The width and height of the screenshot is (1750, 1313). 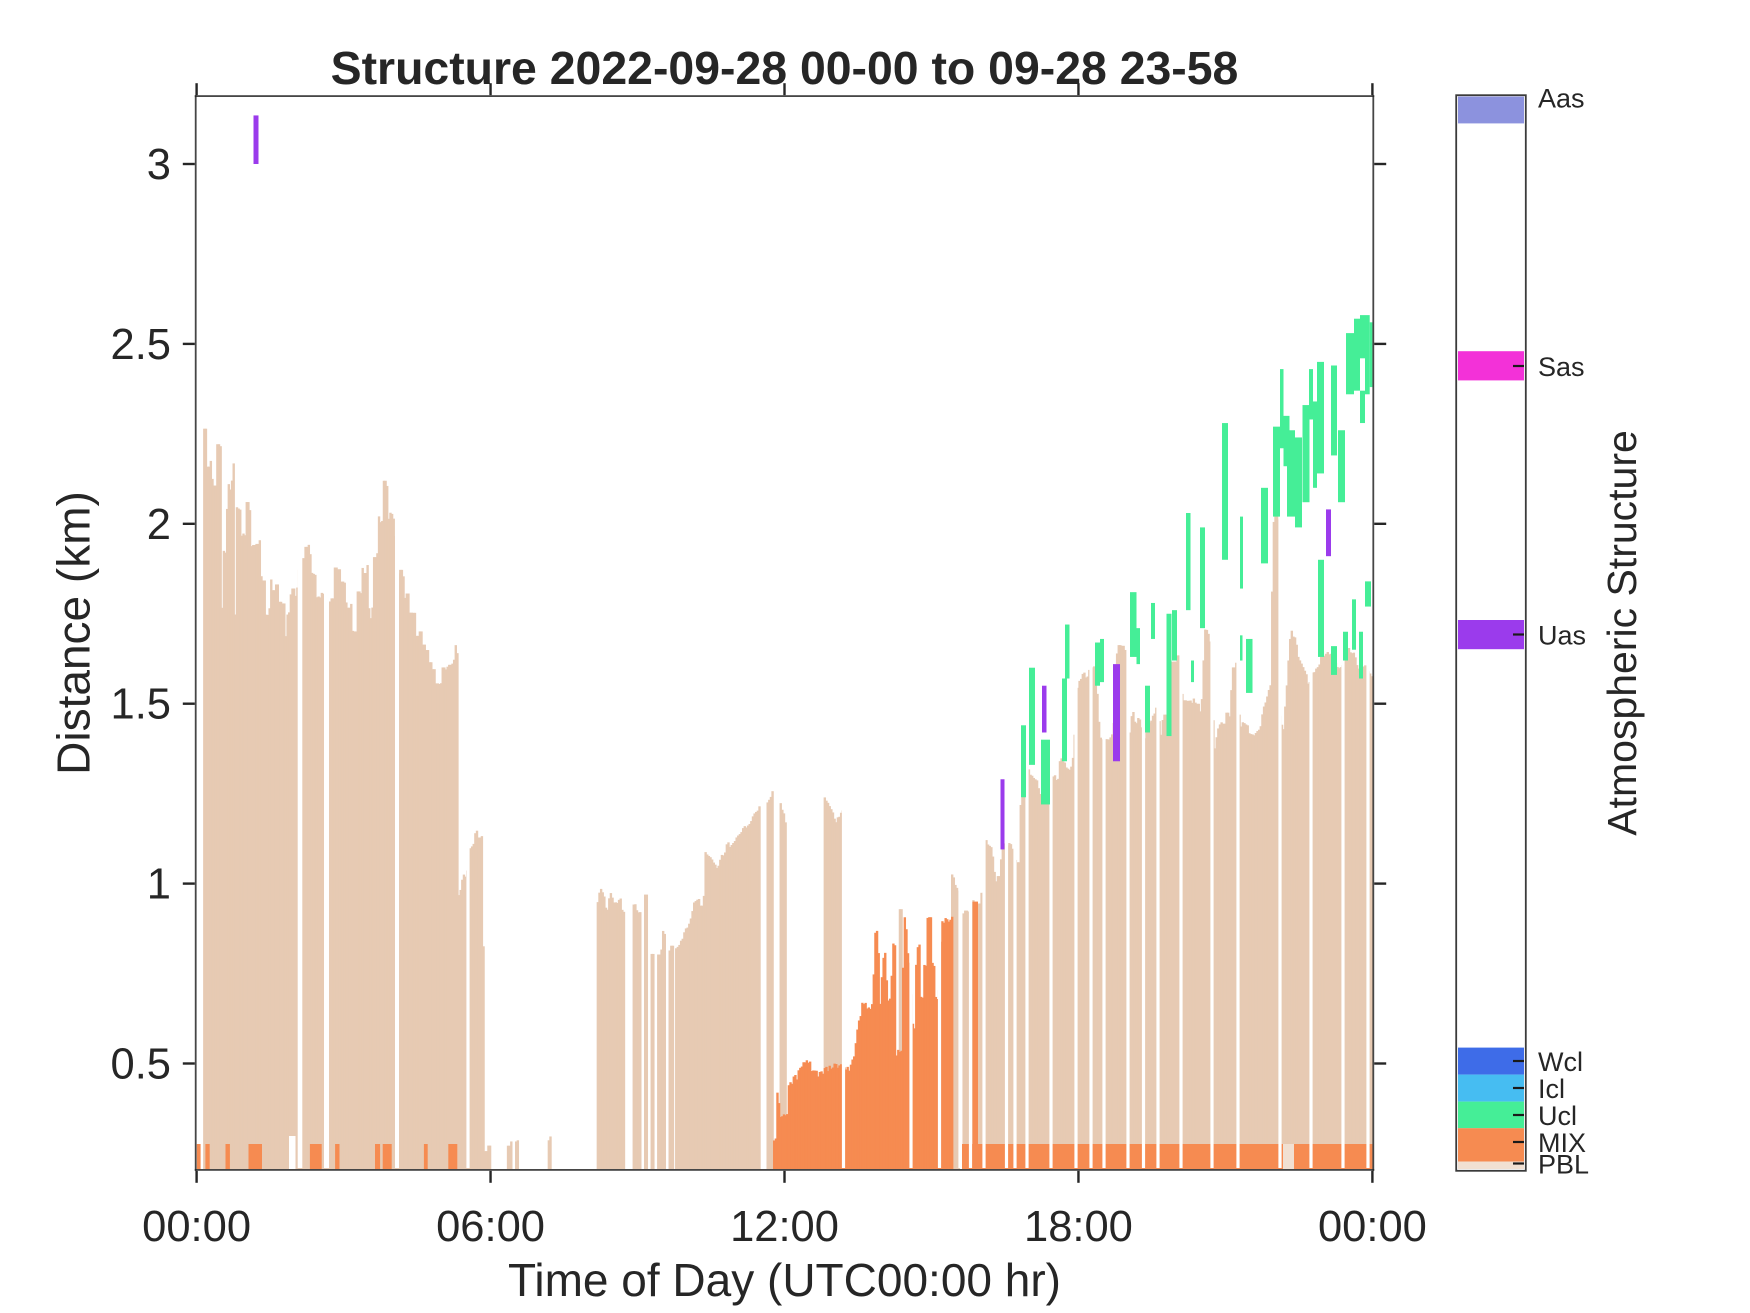 What do you see at coordinates (1622, 633) in the screenshot?
I see `svg-text: Atmospheric Structure` at bounding box center [1622, 633].